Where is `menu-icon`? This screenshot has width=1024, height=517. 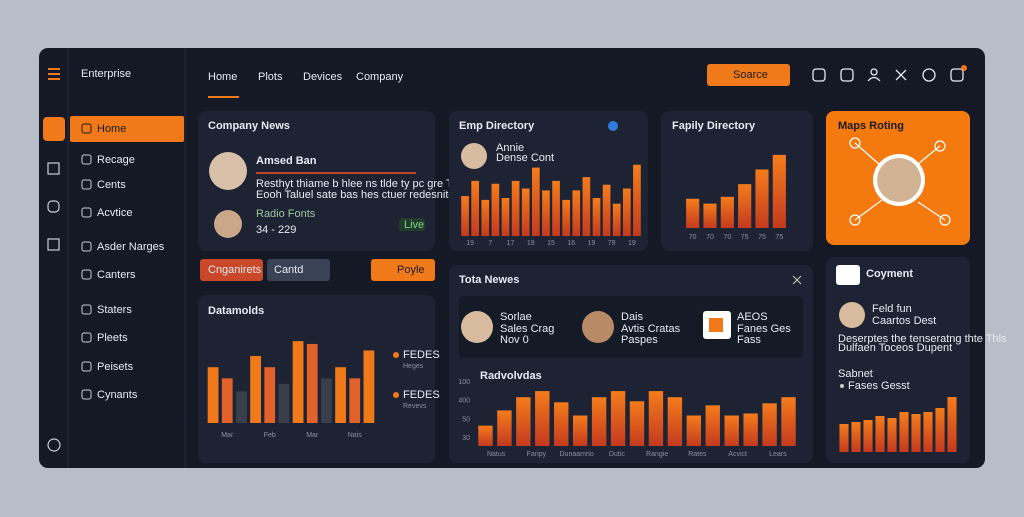 menu-icon is located at coordinates (54, 74).